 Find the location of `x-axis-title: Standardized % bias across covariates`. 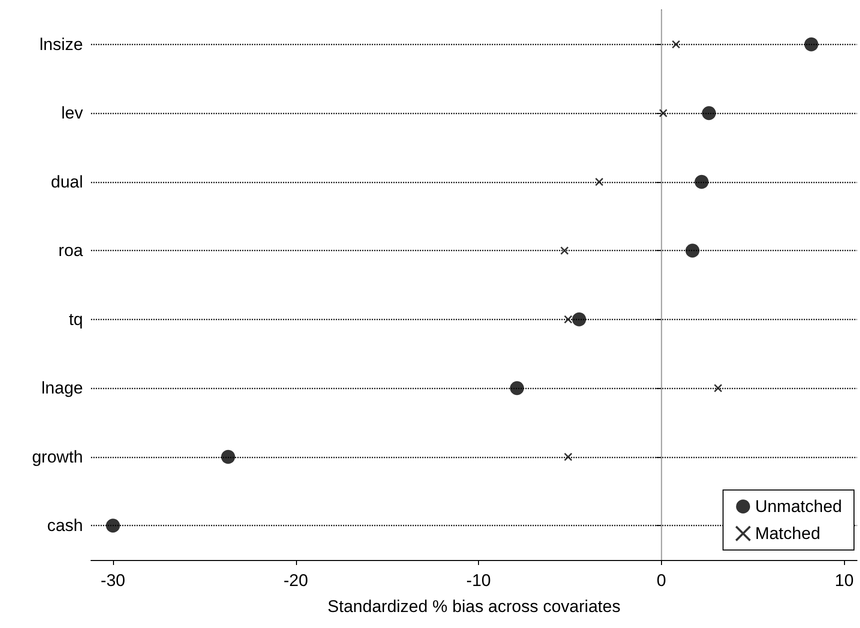

x-axis-title: Standardized % bias across covariates is located at coordinates (474, 606).